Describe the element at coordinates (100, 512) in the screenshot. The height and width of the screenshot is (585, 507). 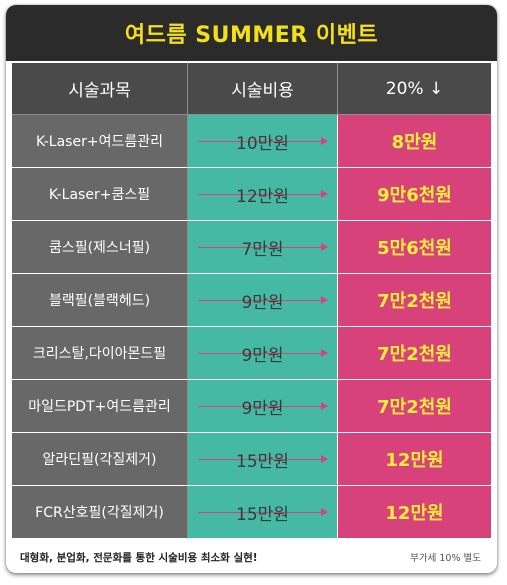
I see `row-name: FCR산호필(각질제거)` at that location.